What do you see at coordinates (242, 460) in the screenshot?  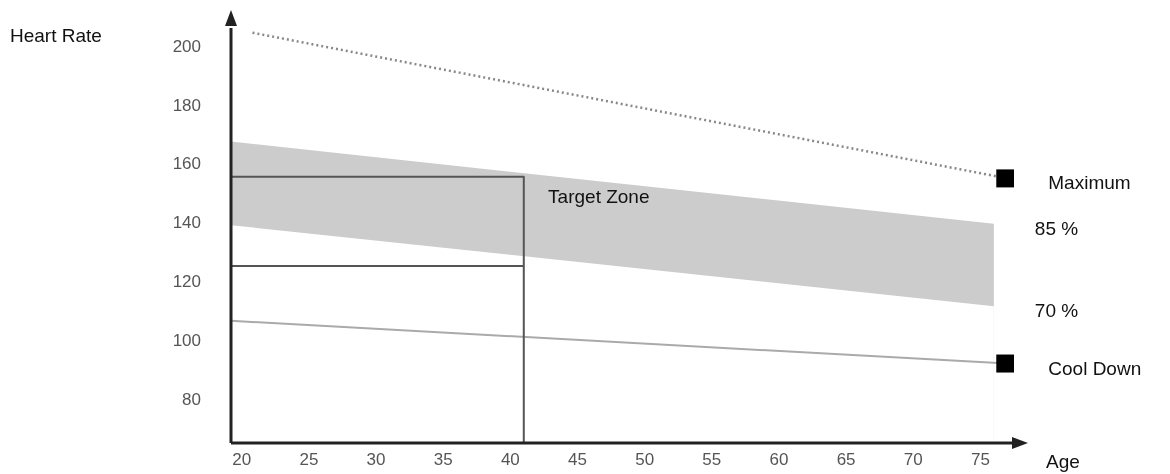 I see `x-tick-label: 20` at bounding box center [242, 460].